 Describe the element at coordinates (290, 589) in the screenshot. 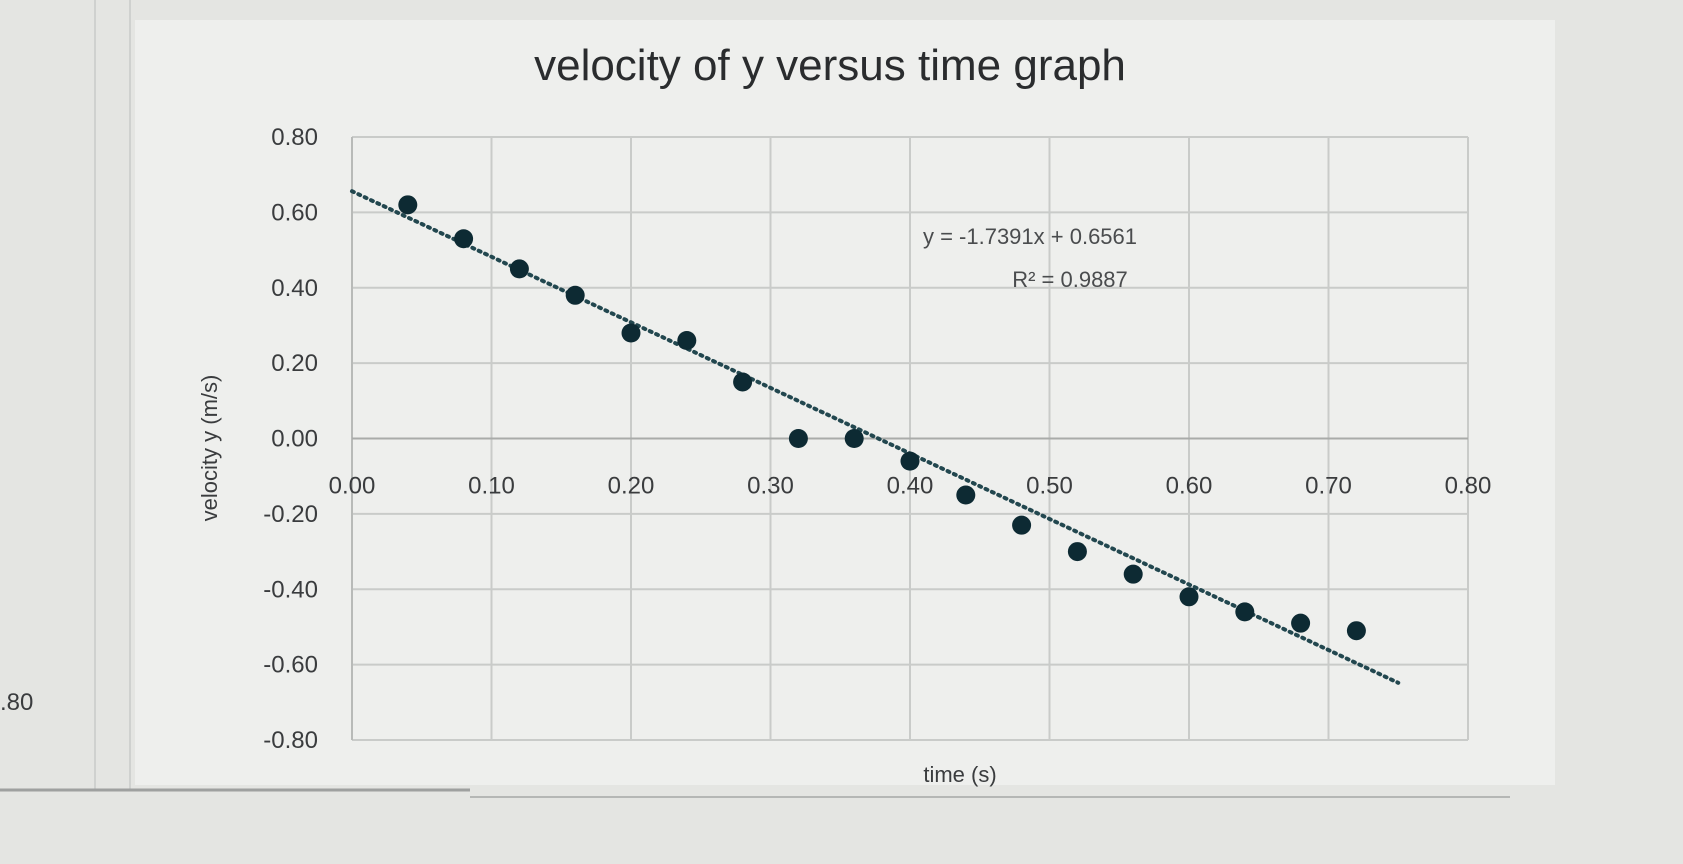

I see `y-tick-label: -0.40` at that location.